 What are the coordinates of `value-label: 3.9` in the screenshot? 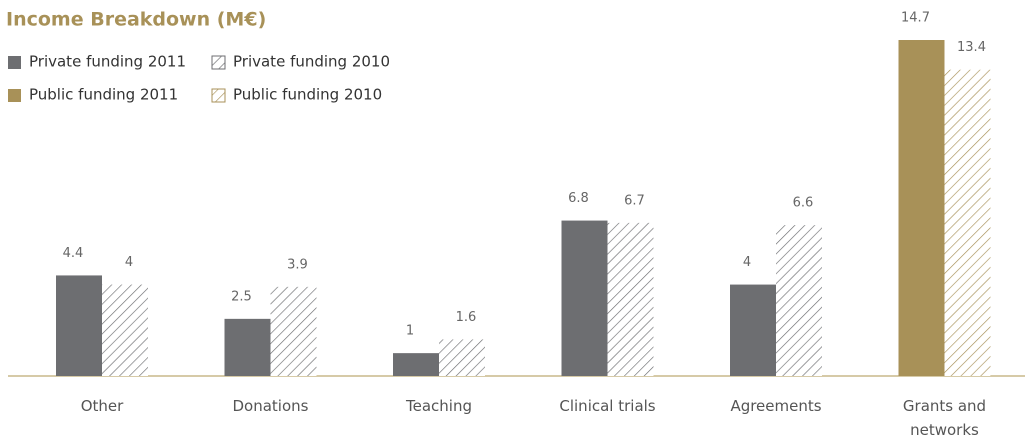 It's located at (297, 264).